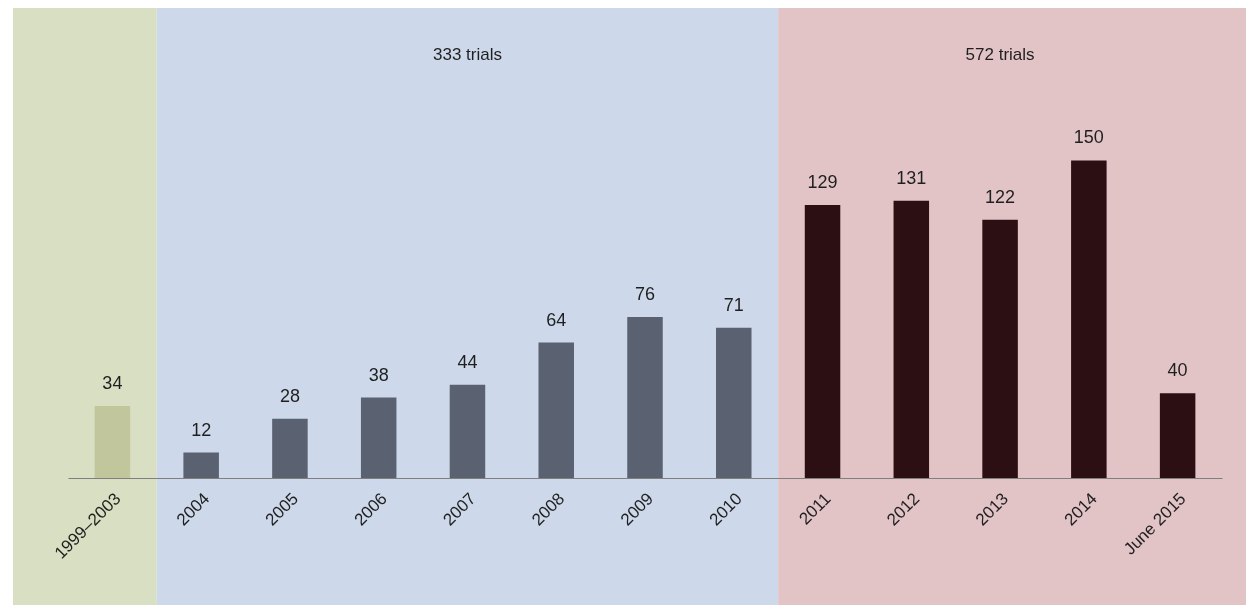 The height and width of the screenshot is (605, 1246). I want to click on data-label: 131, so click(911, 177).